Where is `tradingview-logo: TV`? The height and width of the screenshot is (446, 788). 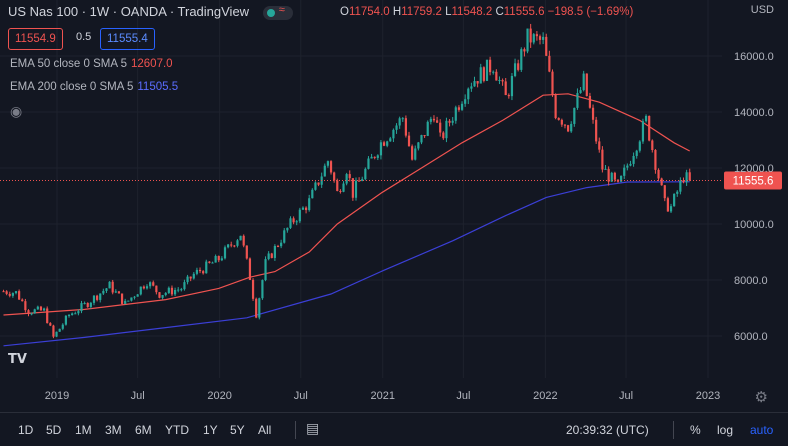
tradingview-logo: TV is located at coordinates (17, 359).